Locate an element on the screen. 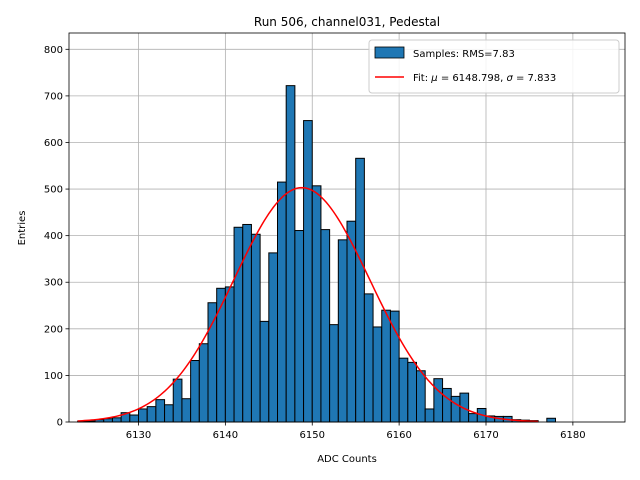 This screenshot has width=640, height=480. y-tick-label: 400 is located at coordinates (53, 236).